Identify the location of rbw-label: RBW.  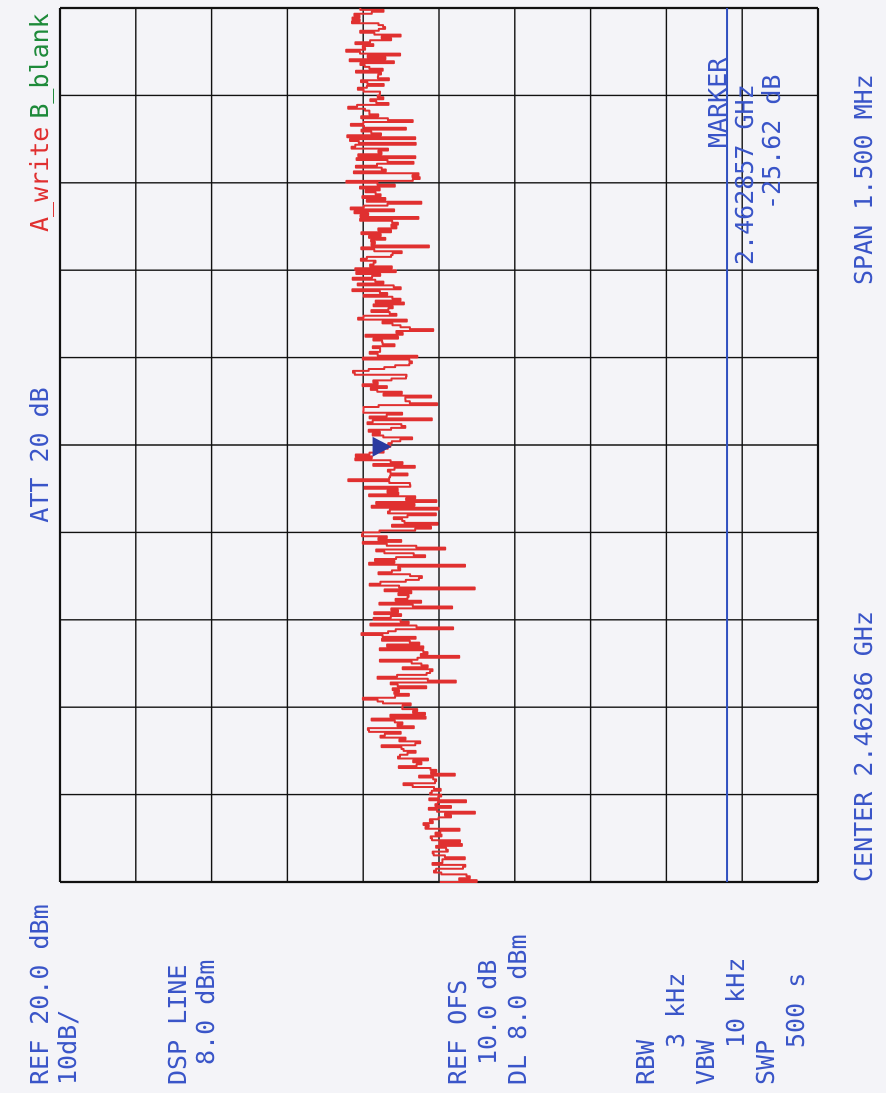
(645, 1062).